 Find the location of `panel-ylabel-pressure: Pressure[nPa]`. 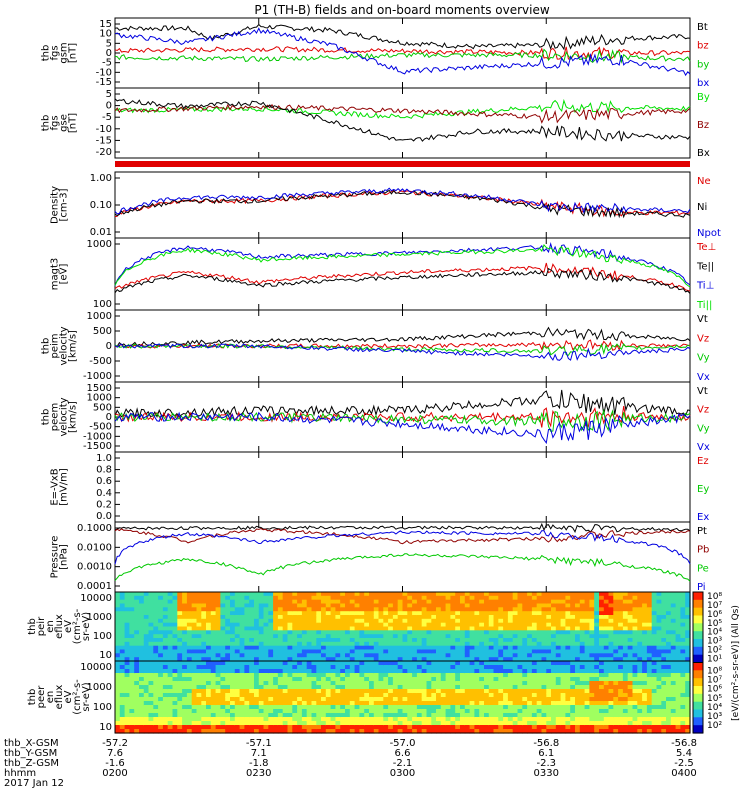

panel-ylabel-pressure: Pressure[nPa] is located at coordinates (60, 557).